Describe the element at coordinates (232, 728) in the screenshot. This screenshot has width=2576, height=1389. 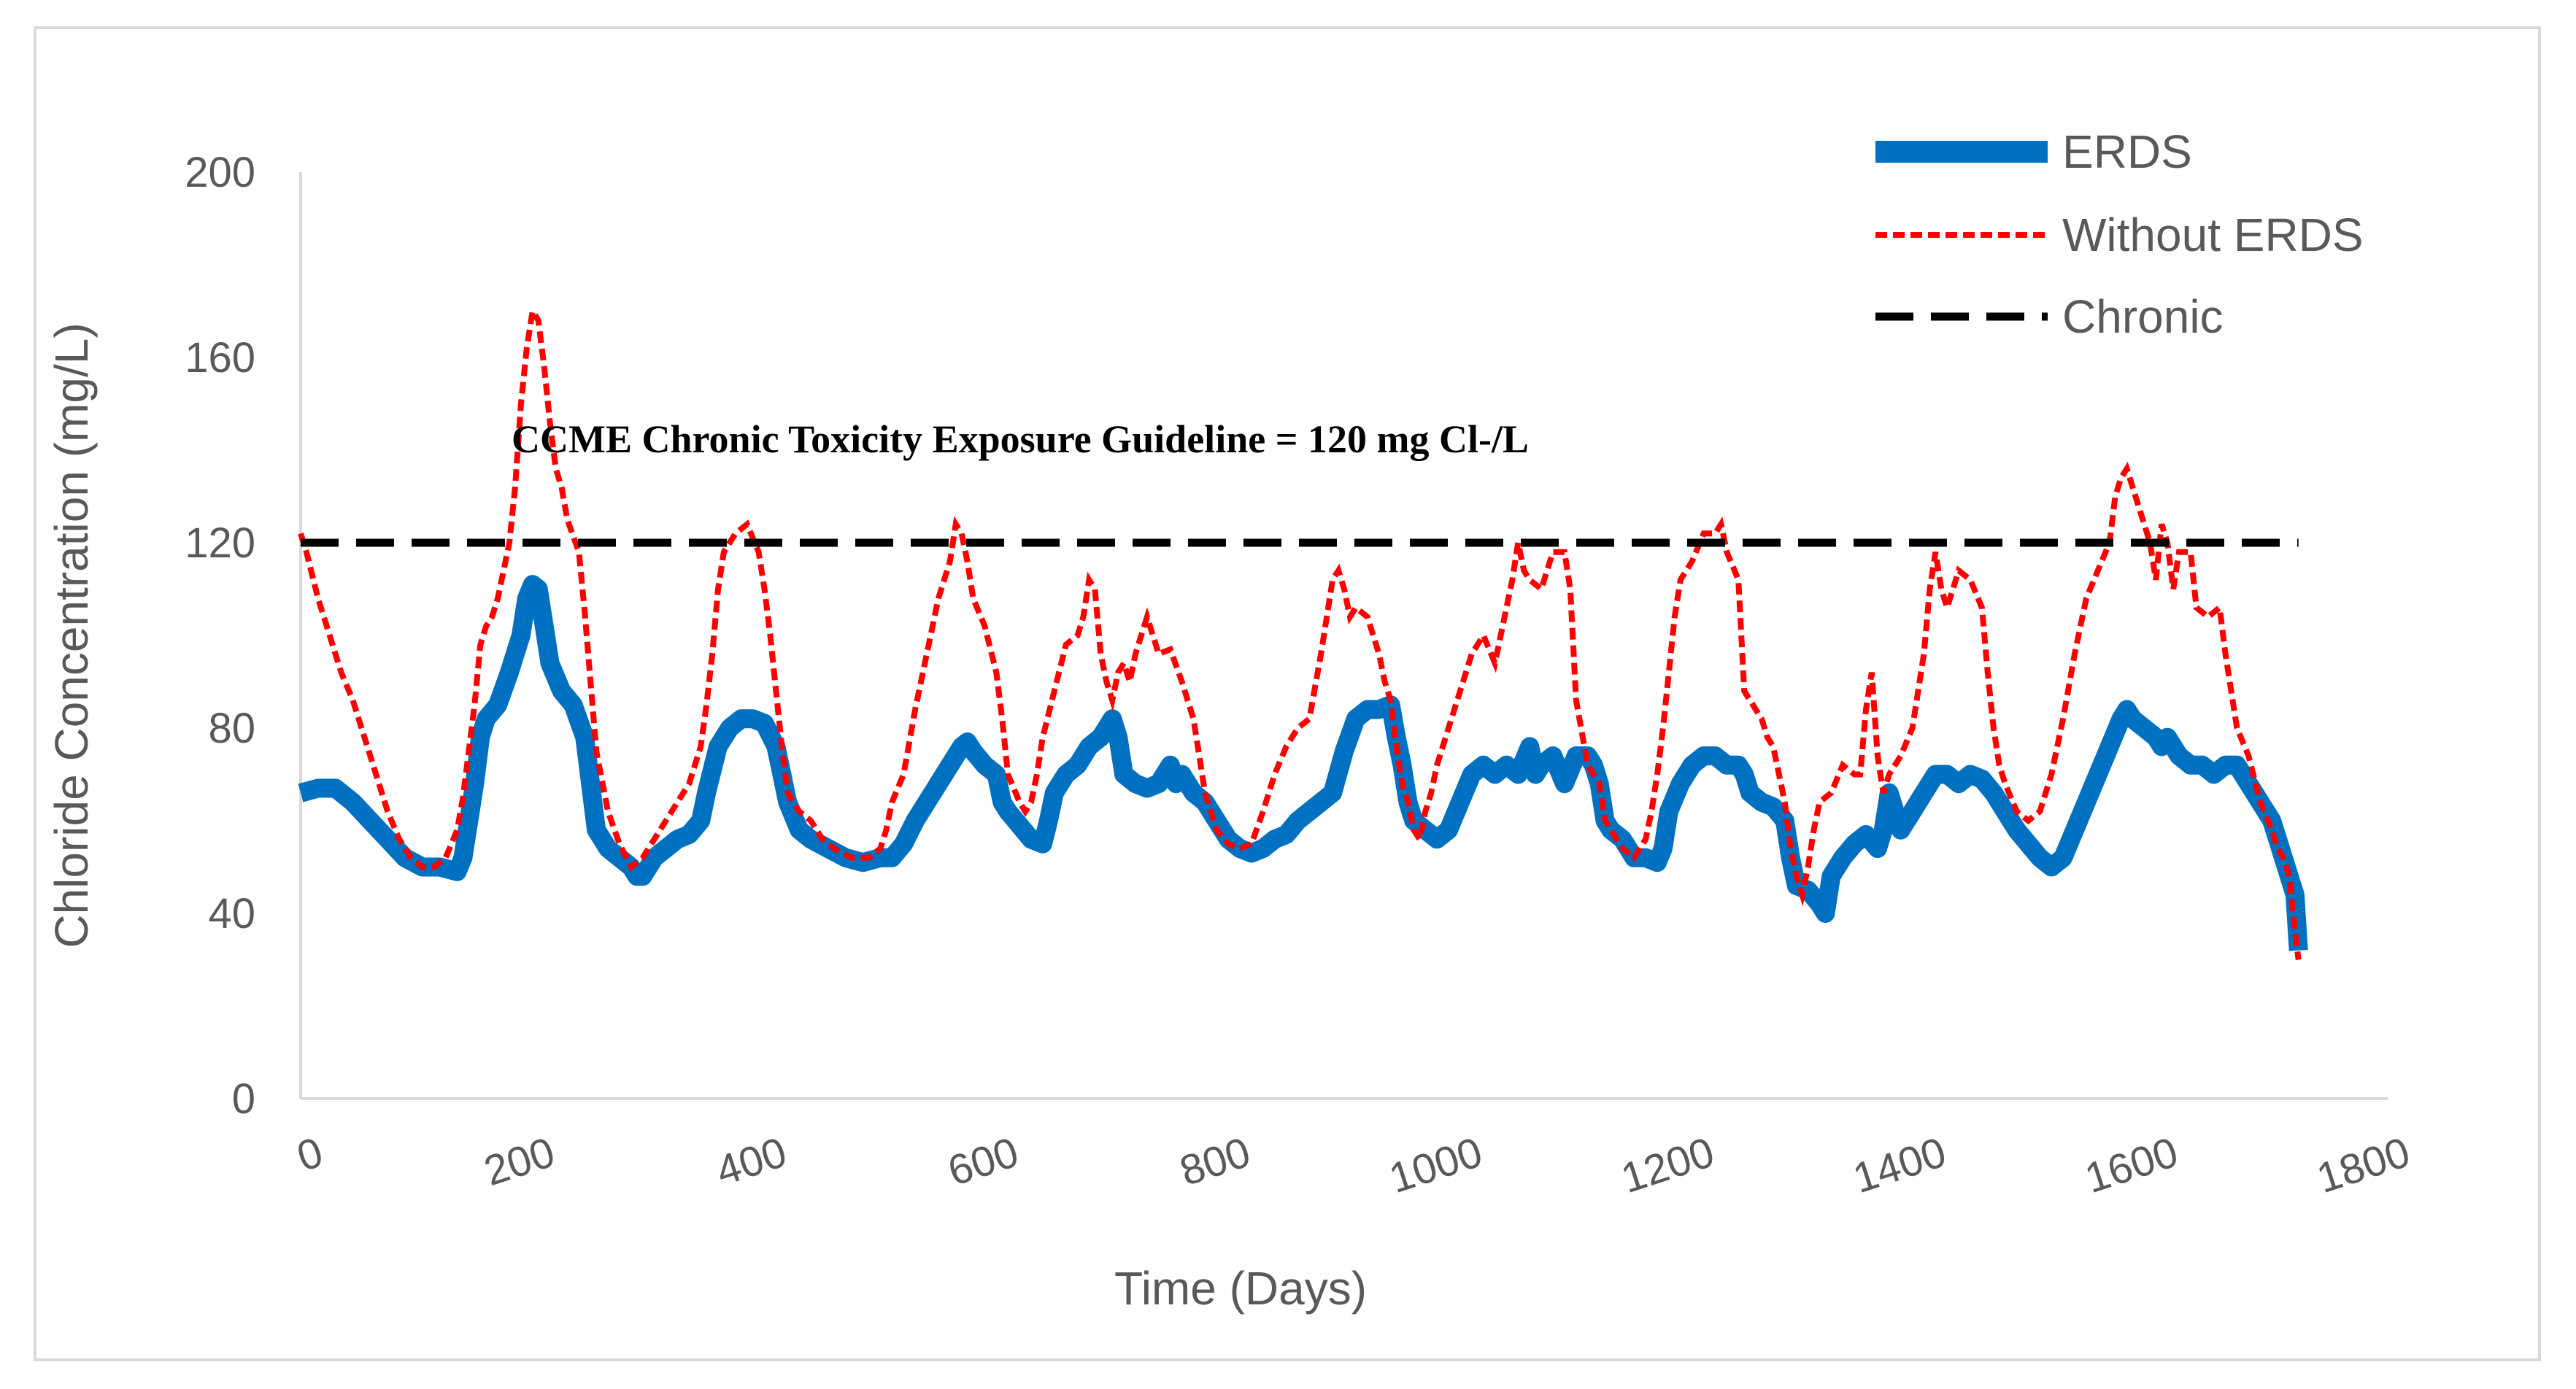
I see `y-tick-label: 80` at that location.